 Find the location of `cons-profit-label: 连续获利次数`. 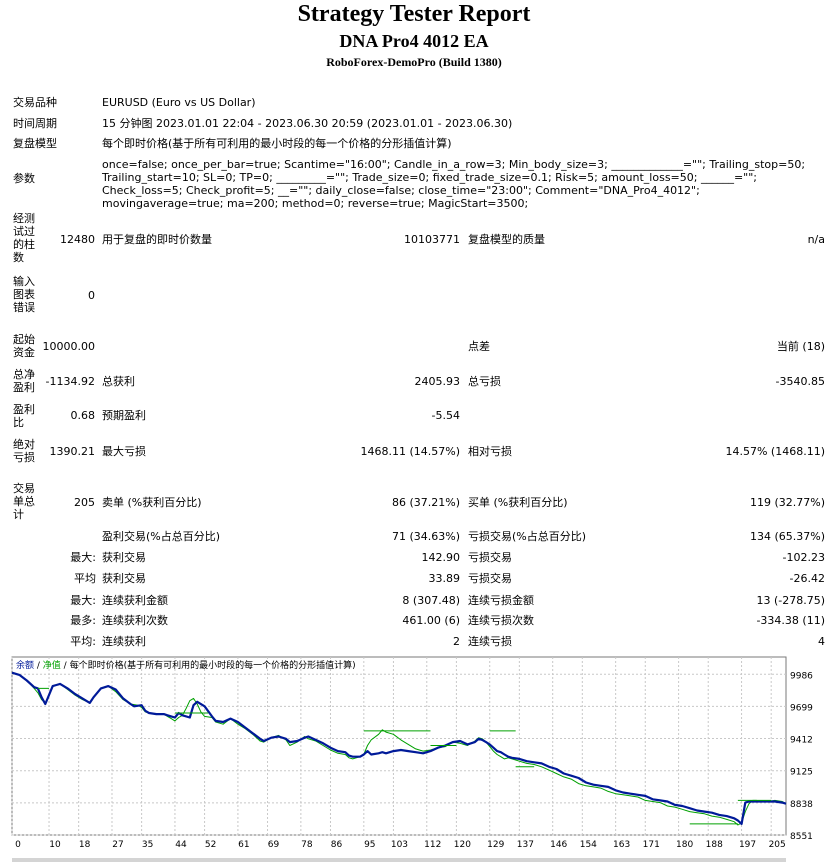

cons-profit-label: 连续获利次数 is located at coordinates (135, 620).